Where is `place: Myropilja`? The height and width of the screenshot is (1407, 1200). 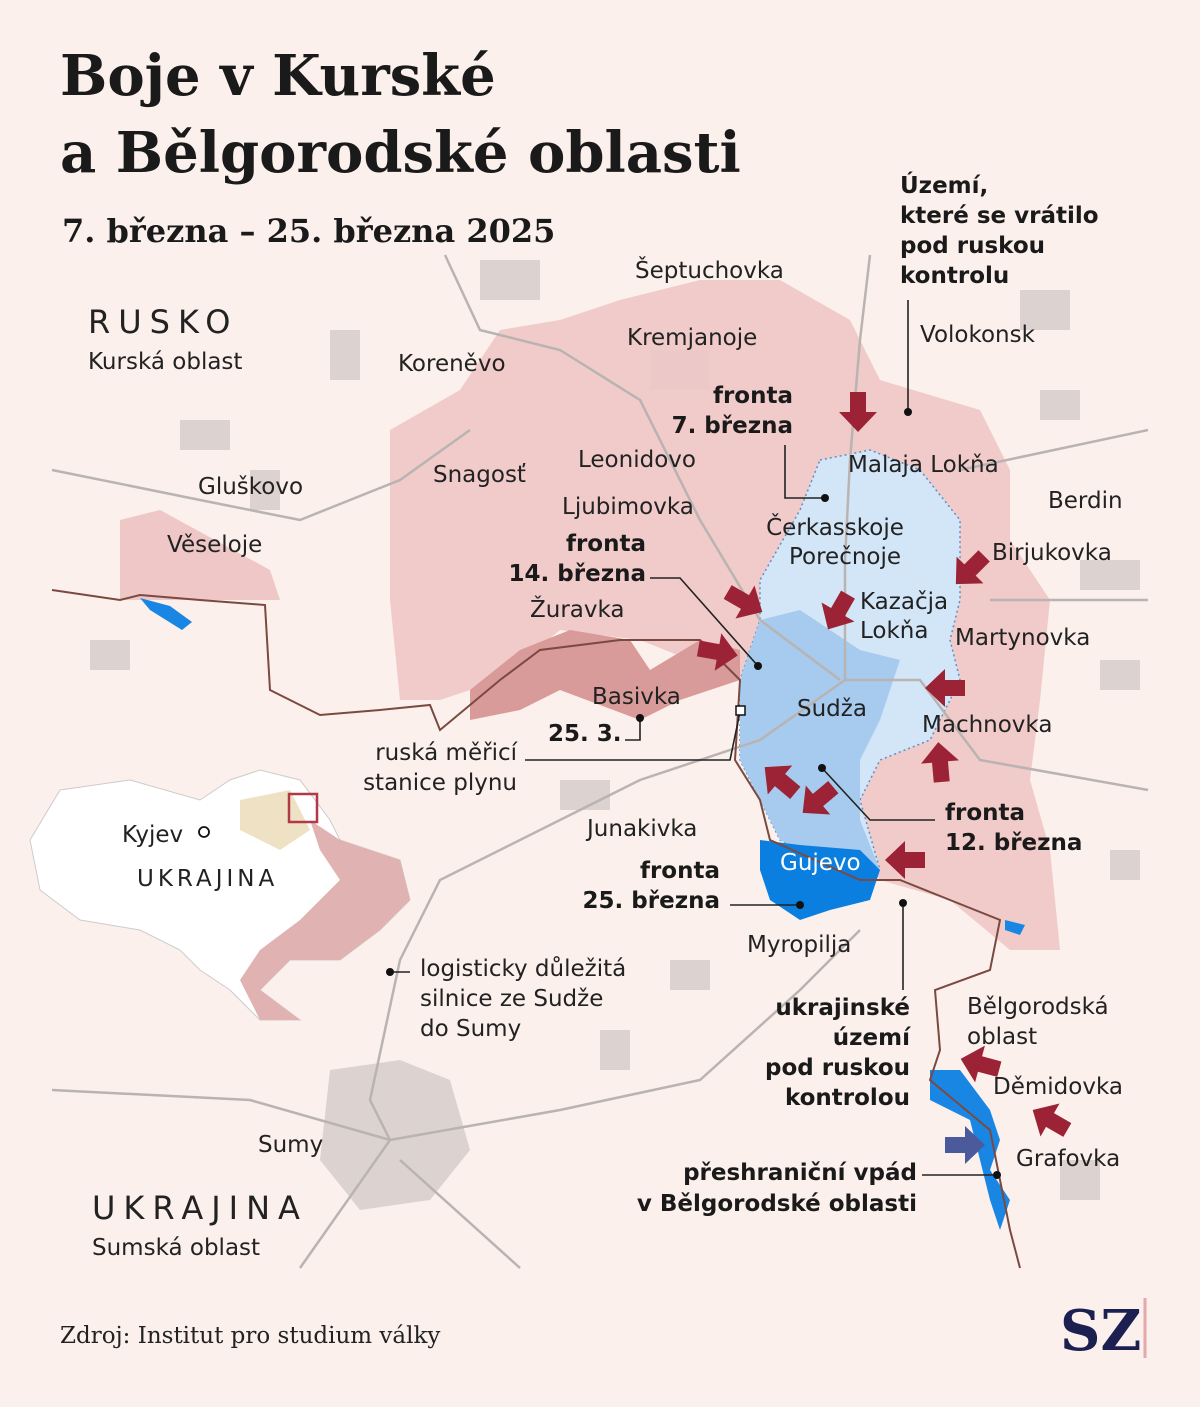 place: Myropilja is located at coordinates (799, 945).